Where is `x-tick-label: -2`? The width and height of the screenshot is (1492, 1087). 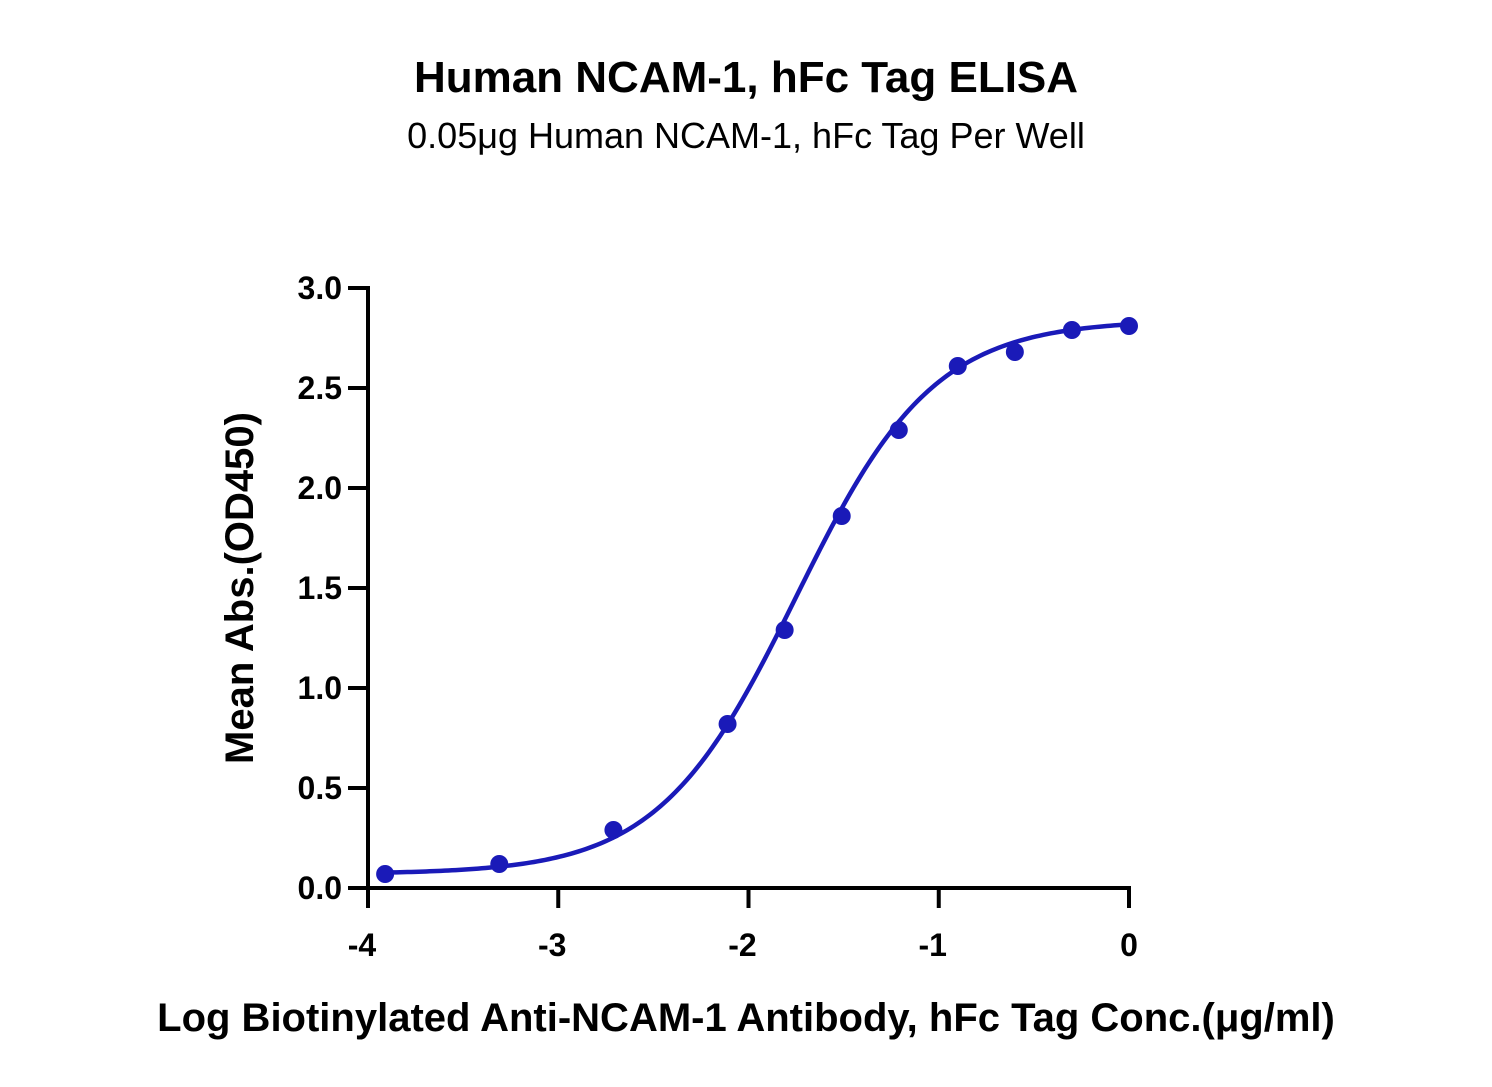
x-tick-label: -2 is located at coordinates (742, 945).